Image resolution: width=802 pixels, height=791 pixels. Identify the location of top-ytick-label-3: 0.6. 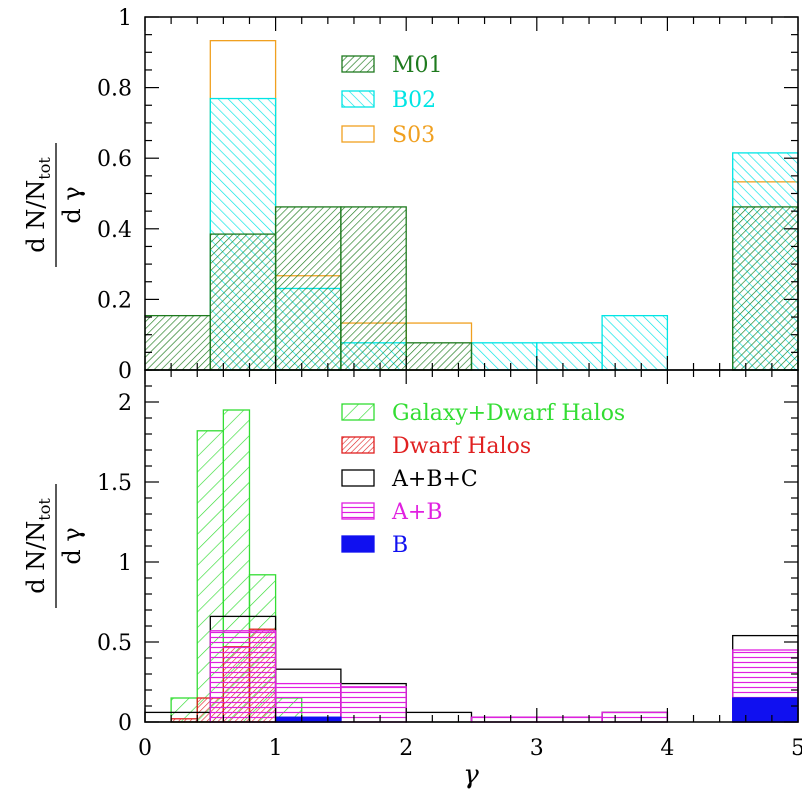
(114, 159).